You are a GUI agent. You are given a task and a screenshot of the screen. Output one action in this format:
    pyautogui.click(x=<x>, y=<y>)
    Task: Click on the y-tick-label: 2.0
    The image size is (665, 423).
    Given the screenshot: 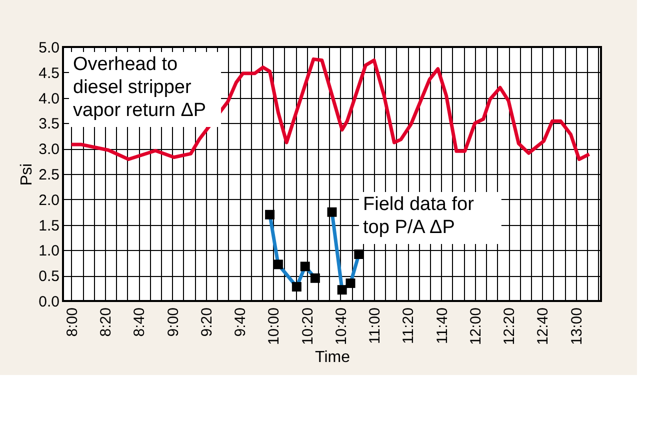 What is the action you would take?
    pyautogui.click(x=49, y=200)
    